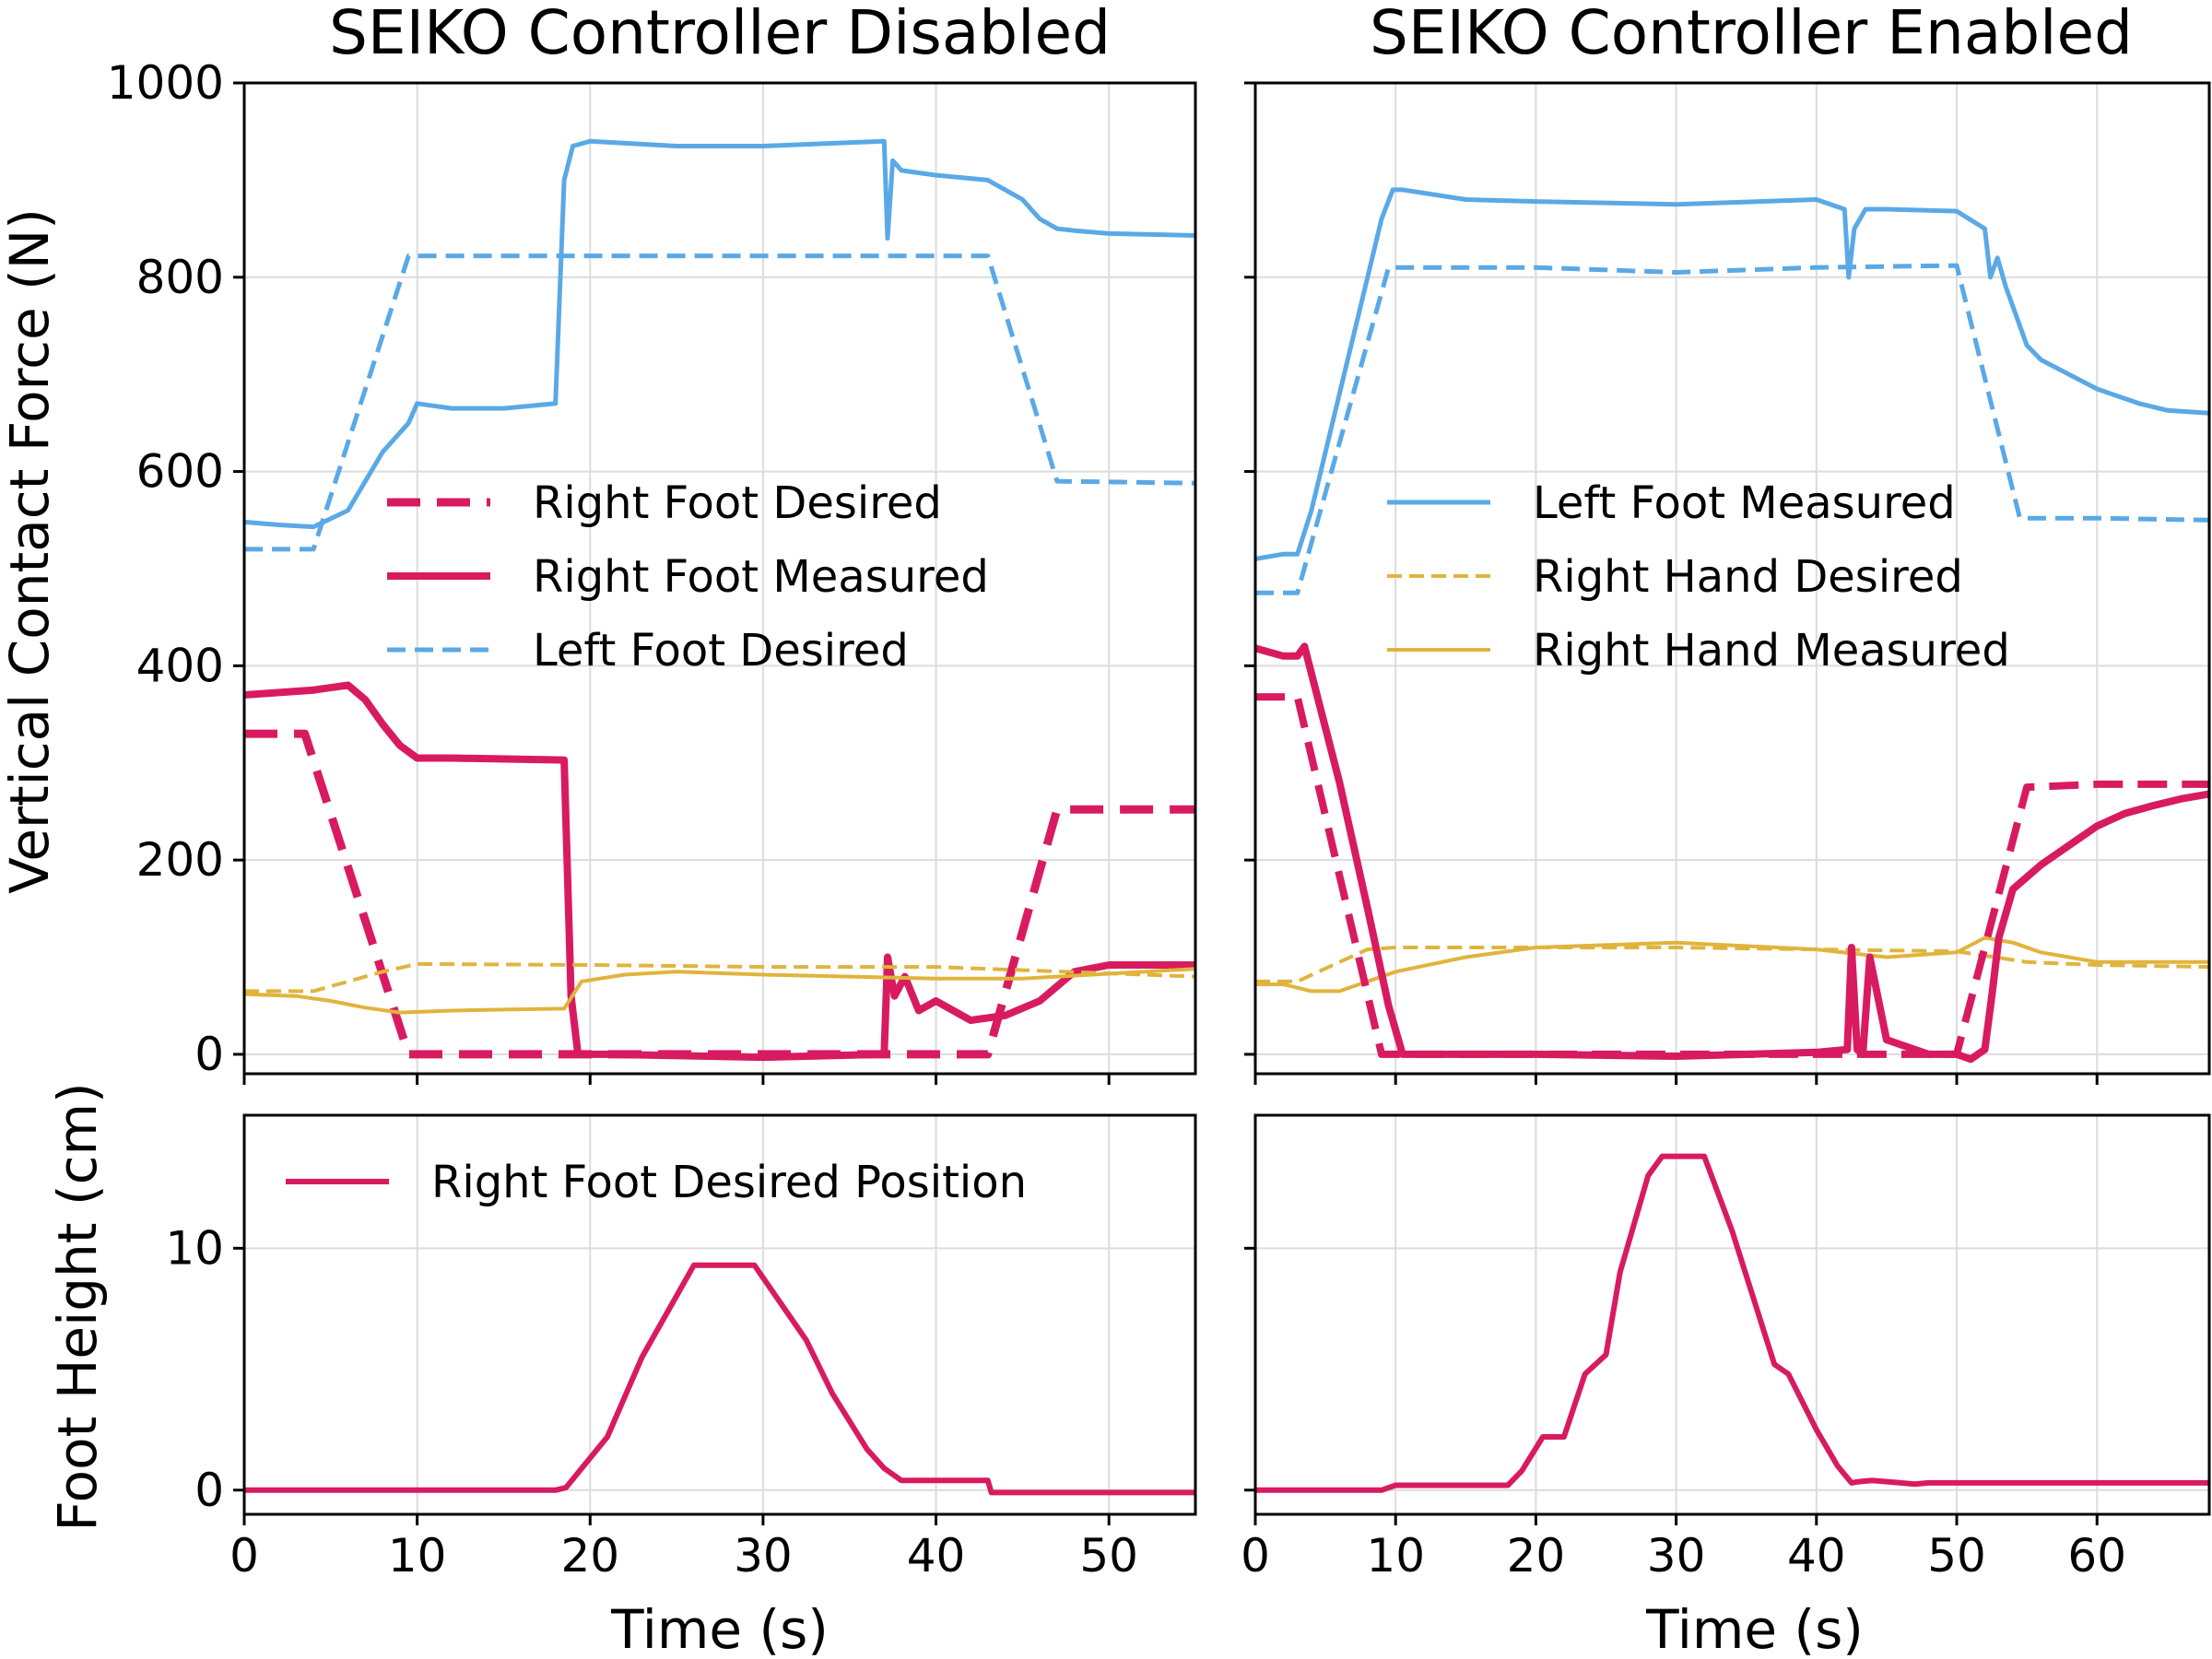 This screenshot has width=2212, height=1659. What do you see at coordinates (719, 402) in the screenshot?
I see `series-line-left-foot-desired` at bounding box center [719, 402].